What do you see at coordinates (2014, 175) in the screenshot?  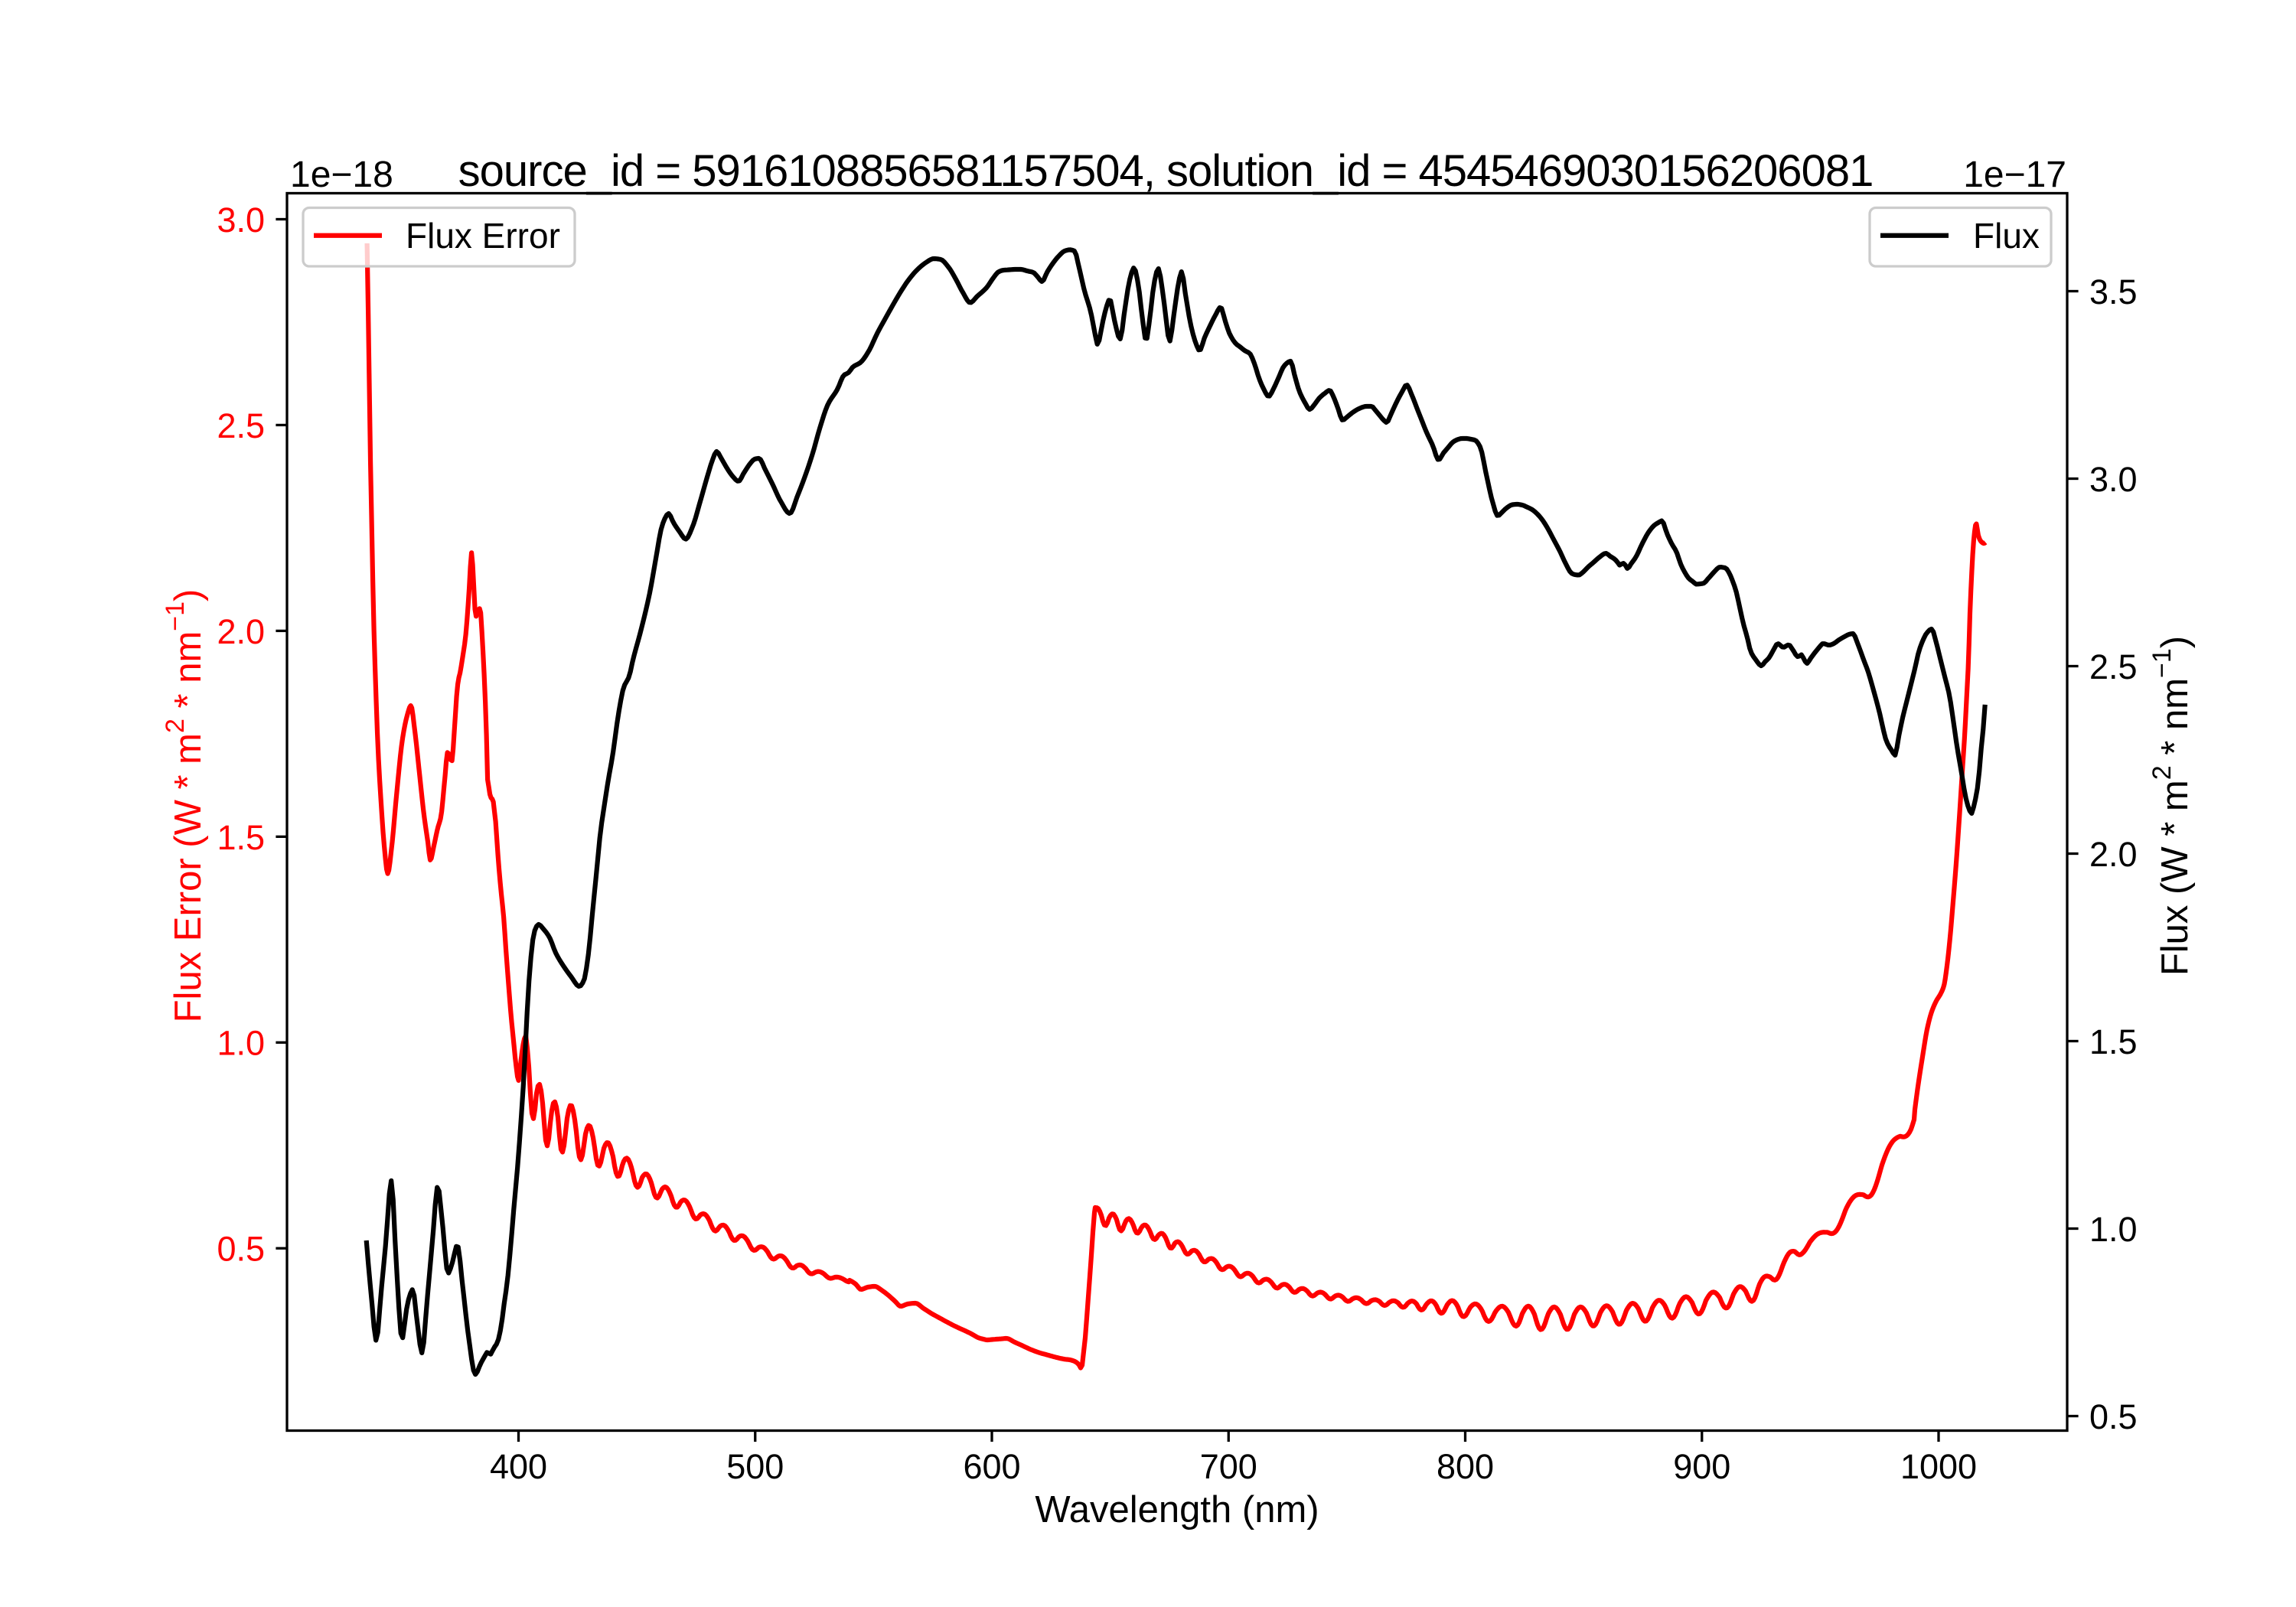 I see `svg-text: 1e−17` at bounding box center [2014, 175].